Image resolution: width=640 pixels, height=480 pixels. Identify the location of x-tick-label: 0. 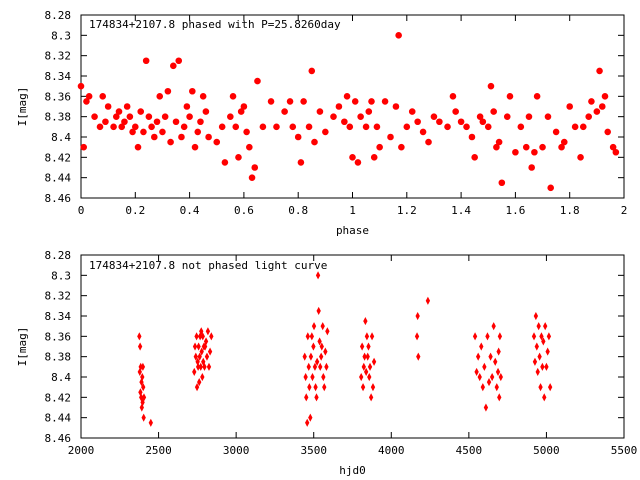
(81, 210).